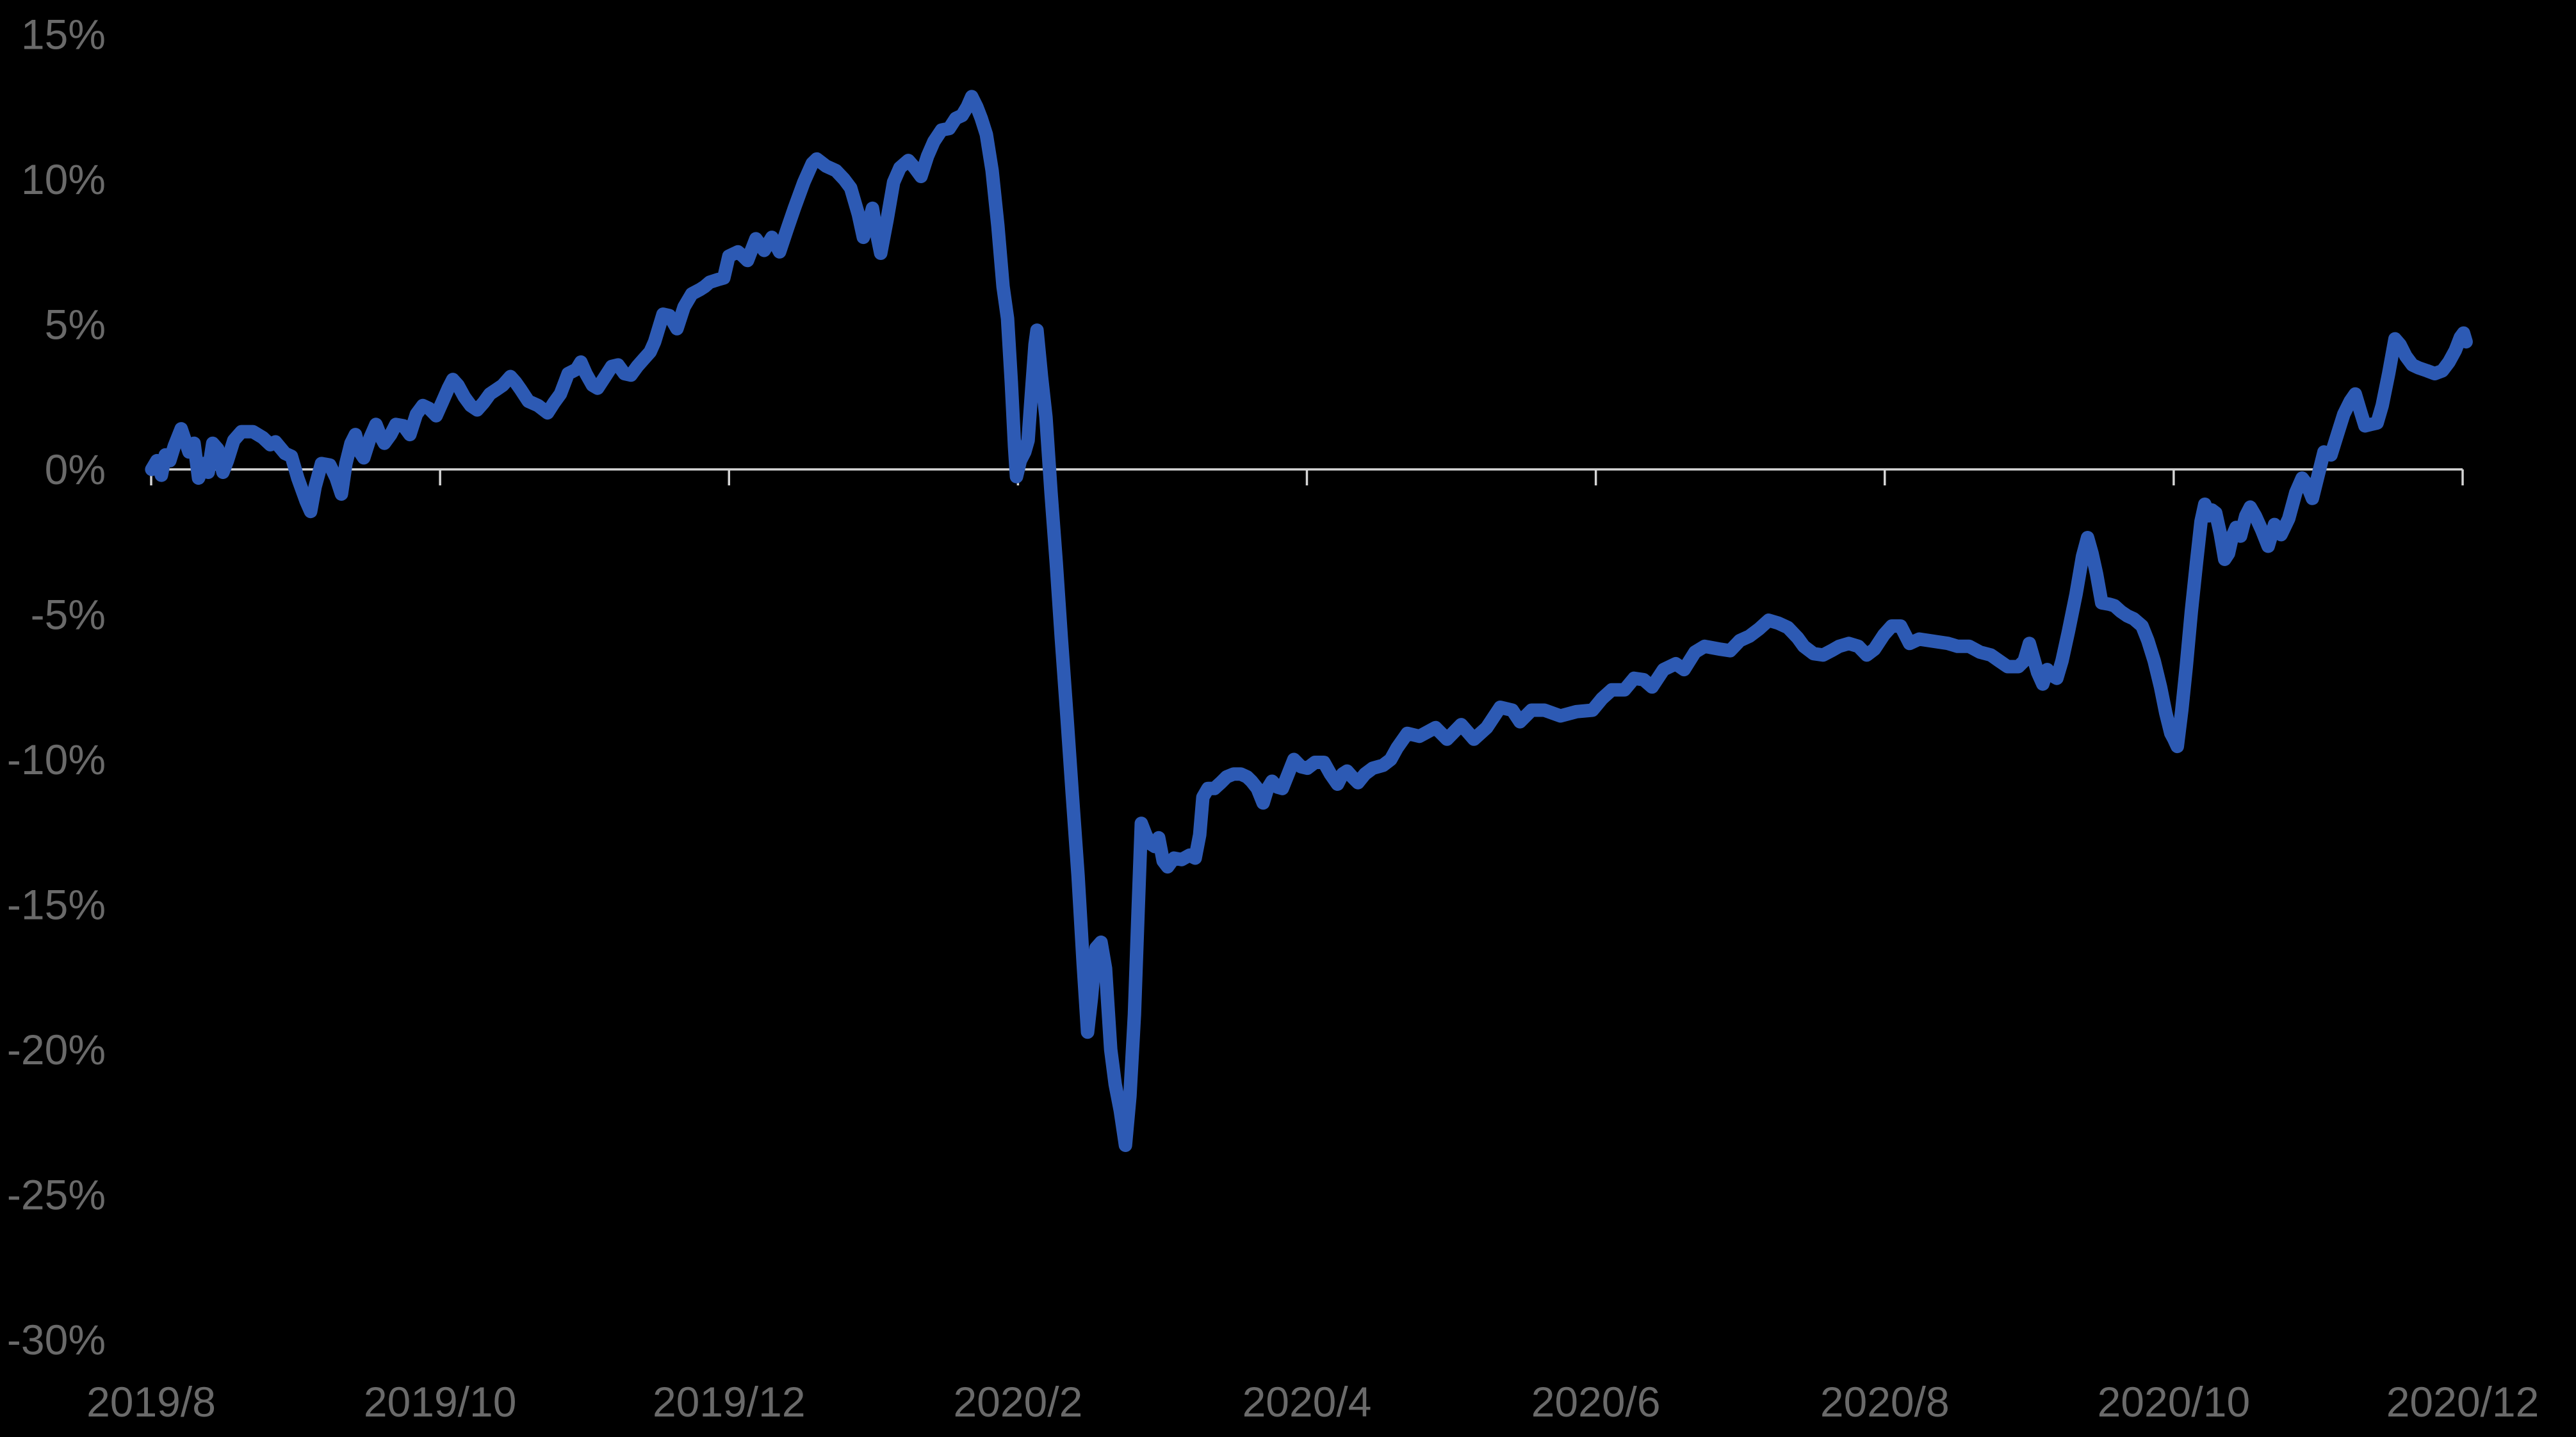  Describe the element at coordinates (63, 179) in the screenshot. I see `y-axis-tick-label: 10%` at that location.